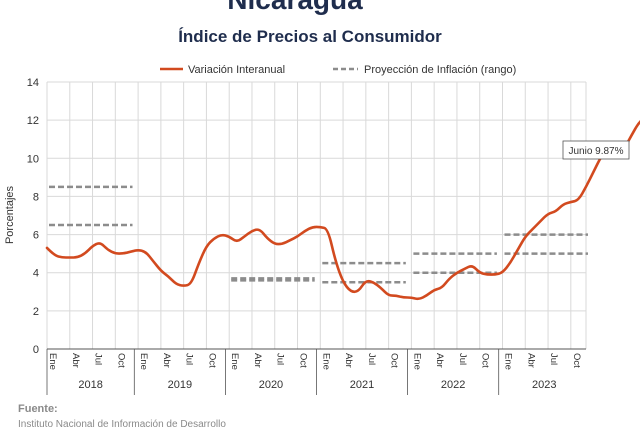  Describe the element at coordinates (90, 385) in the screenshot. I see `x-year-label: 2018` at that location.